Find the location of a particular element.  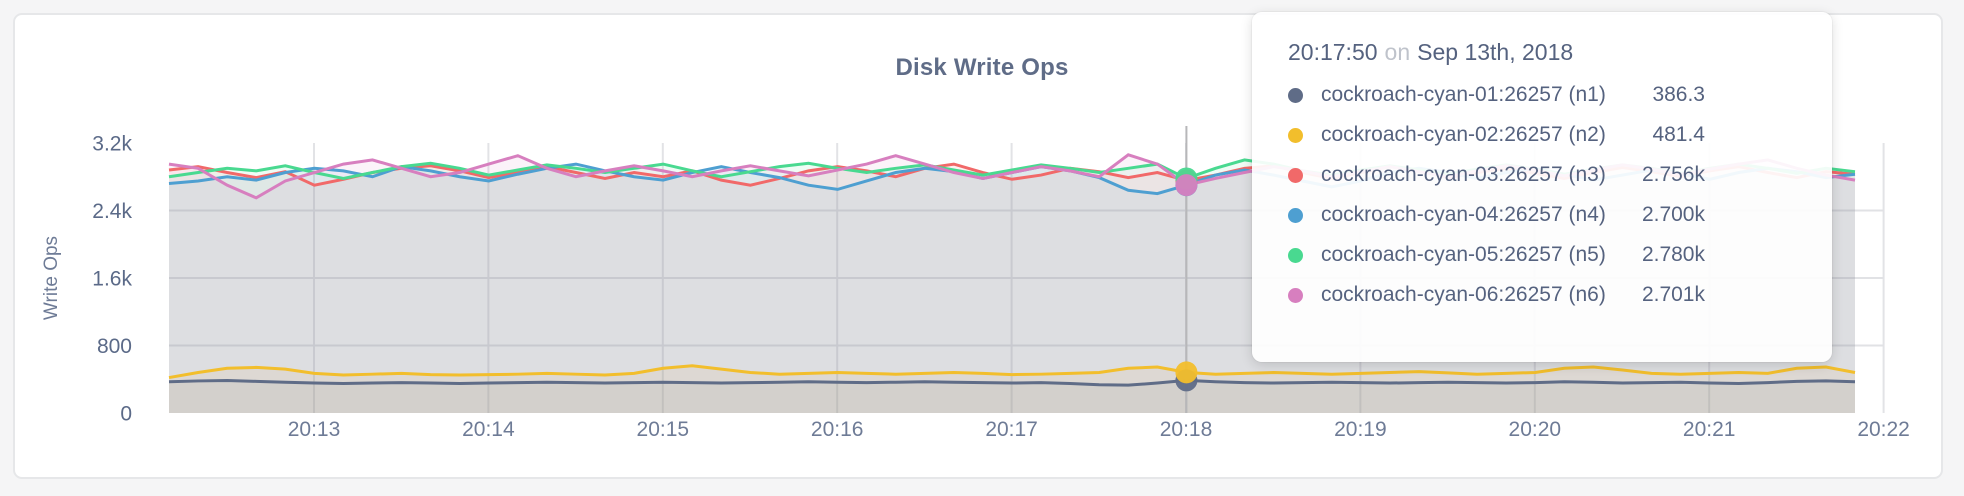

series-value: 481.4 is located at coordinates (1678, 134).